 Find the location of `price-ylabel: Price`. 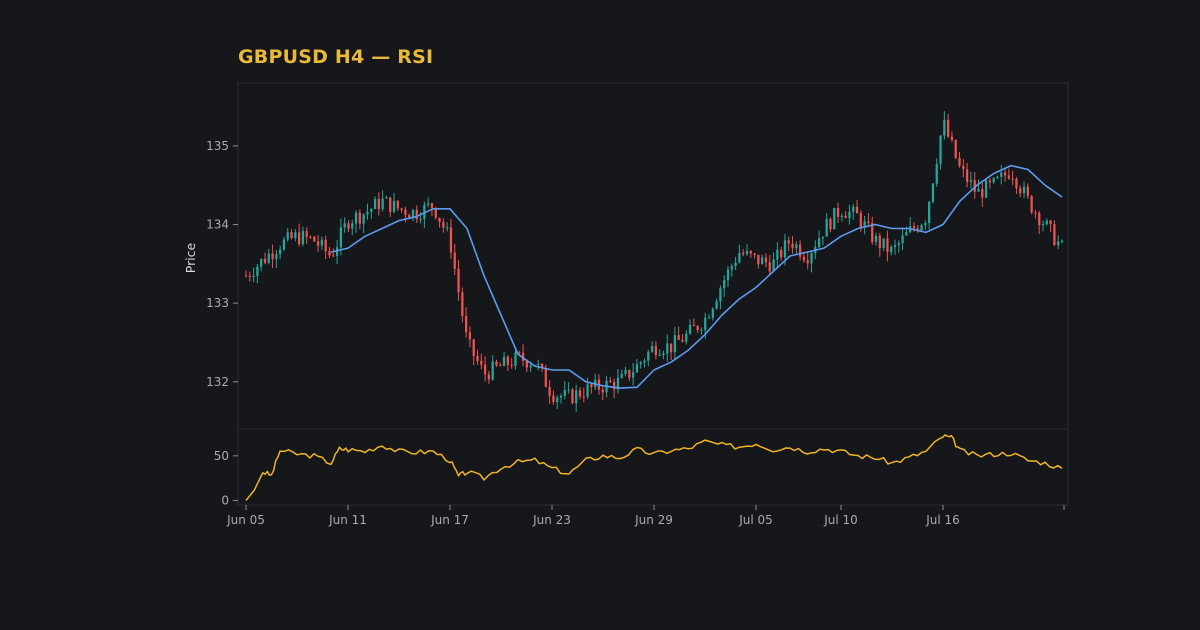

price-ylabel: Price is located at coordinates (190, 257).